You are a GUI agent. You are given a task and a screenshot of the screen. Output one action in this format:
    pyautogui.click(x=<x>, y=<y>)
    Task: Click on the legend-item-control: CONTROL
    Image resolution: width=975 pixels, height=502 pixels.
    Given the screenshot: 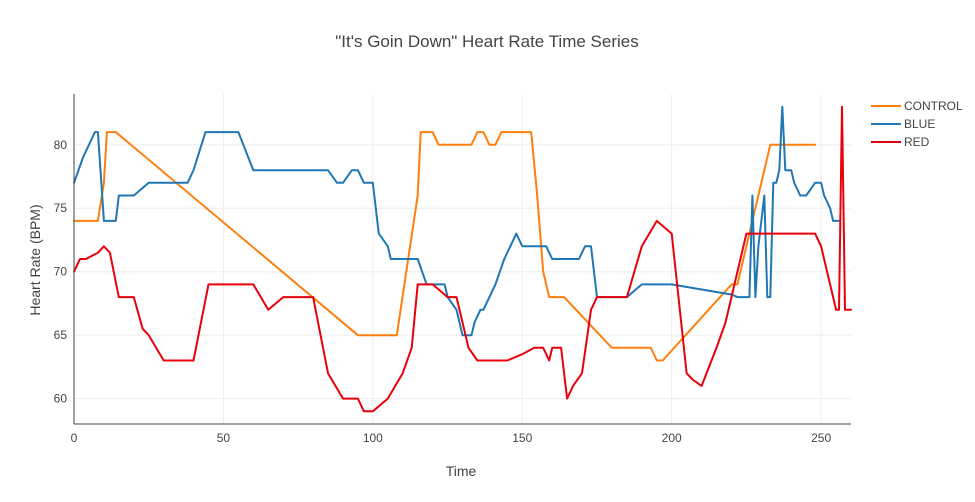 What is the action you would take?
    pyautogui.click(x=917, y=106)
    